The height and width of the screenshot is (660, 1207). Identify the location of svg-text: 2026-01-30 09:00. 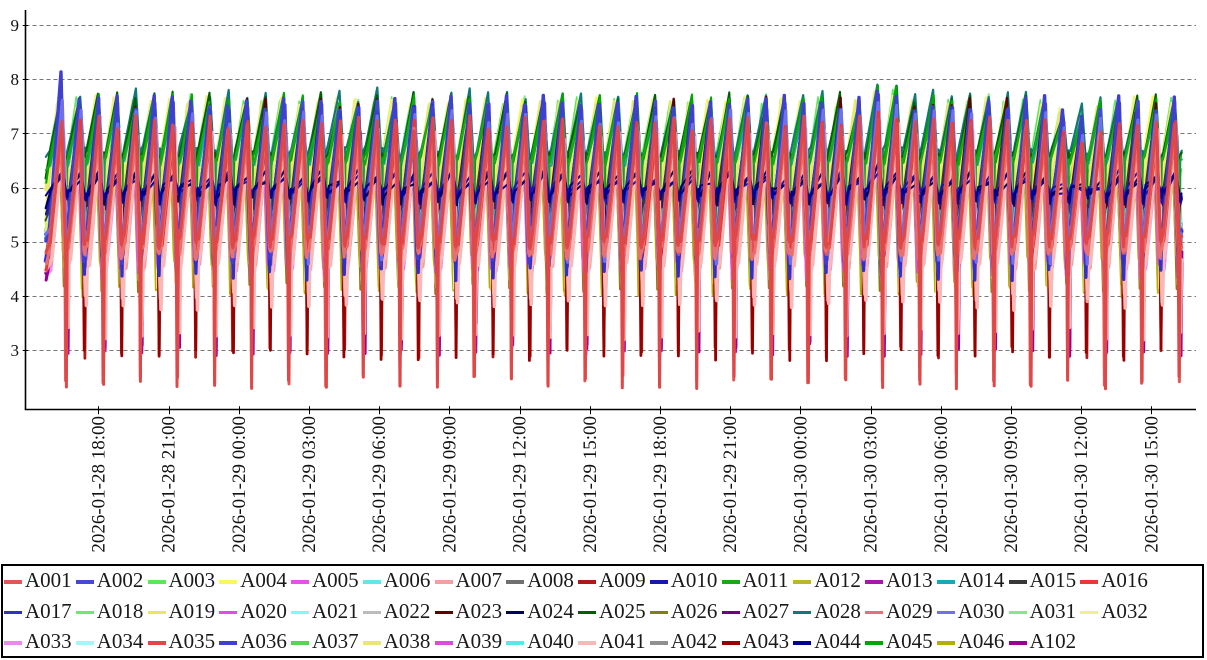
(1011, 484).